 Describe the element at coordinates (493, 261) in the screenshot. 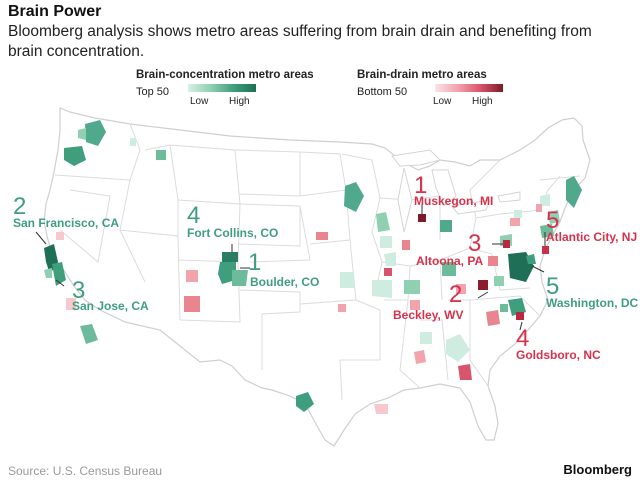

I see `metro-drain-l` at that location.